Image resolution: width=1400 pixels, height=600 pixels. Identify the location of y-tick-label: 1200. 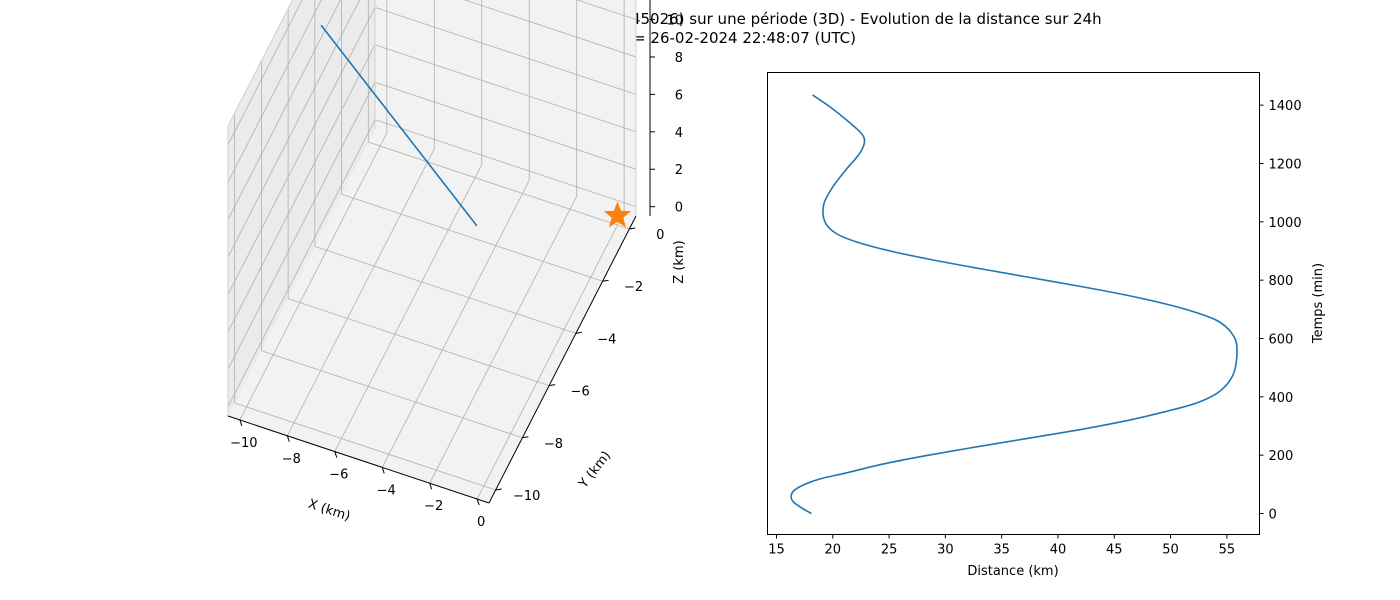
(1285, 165).